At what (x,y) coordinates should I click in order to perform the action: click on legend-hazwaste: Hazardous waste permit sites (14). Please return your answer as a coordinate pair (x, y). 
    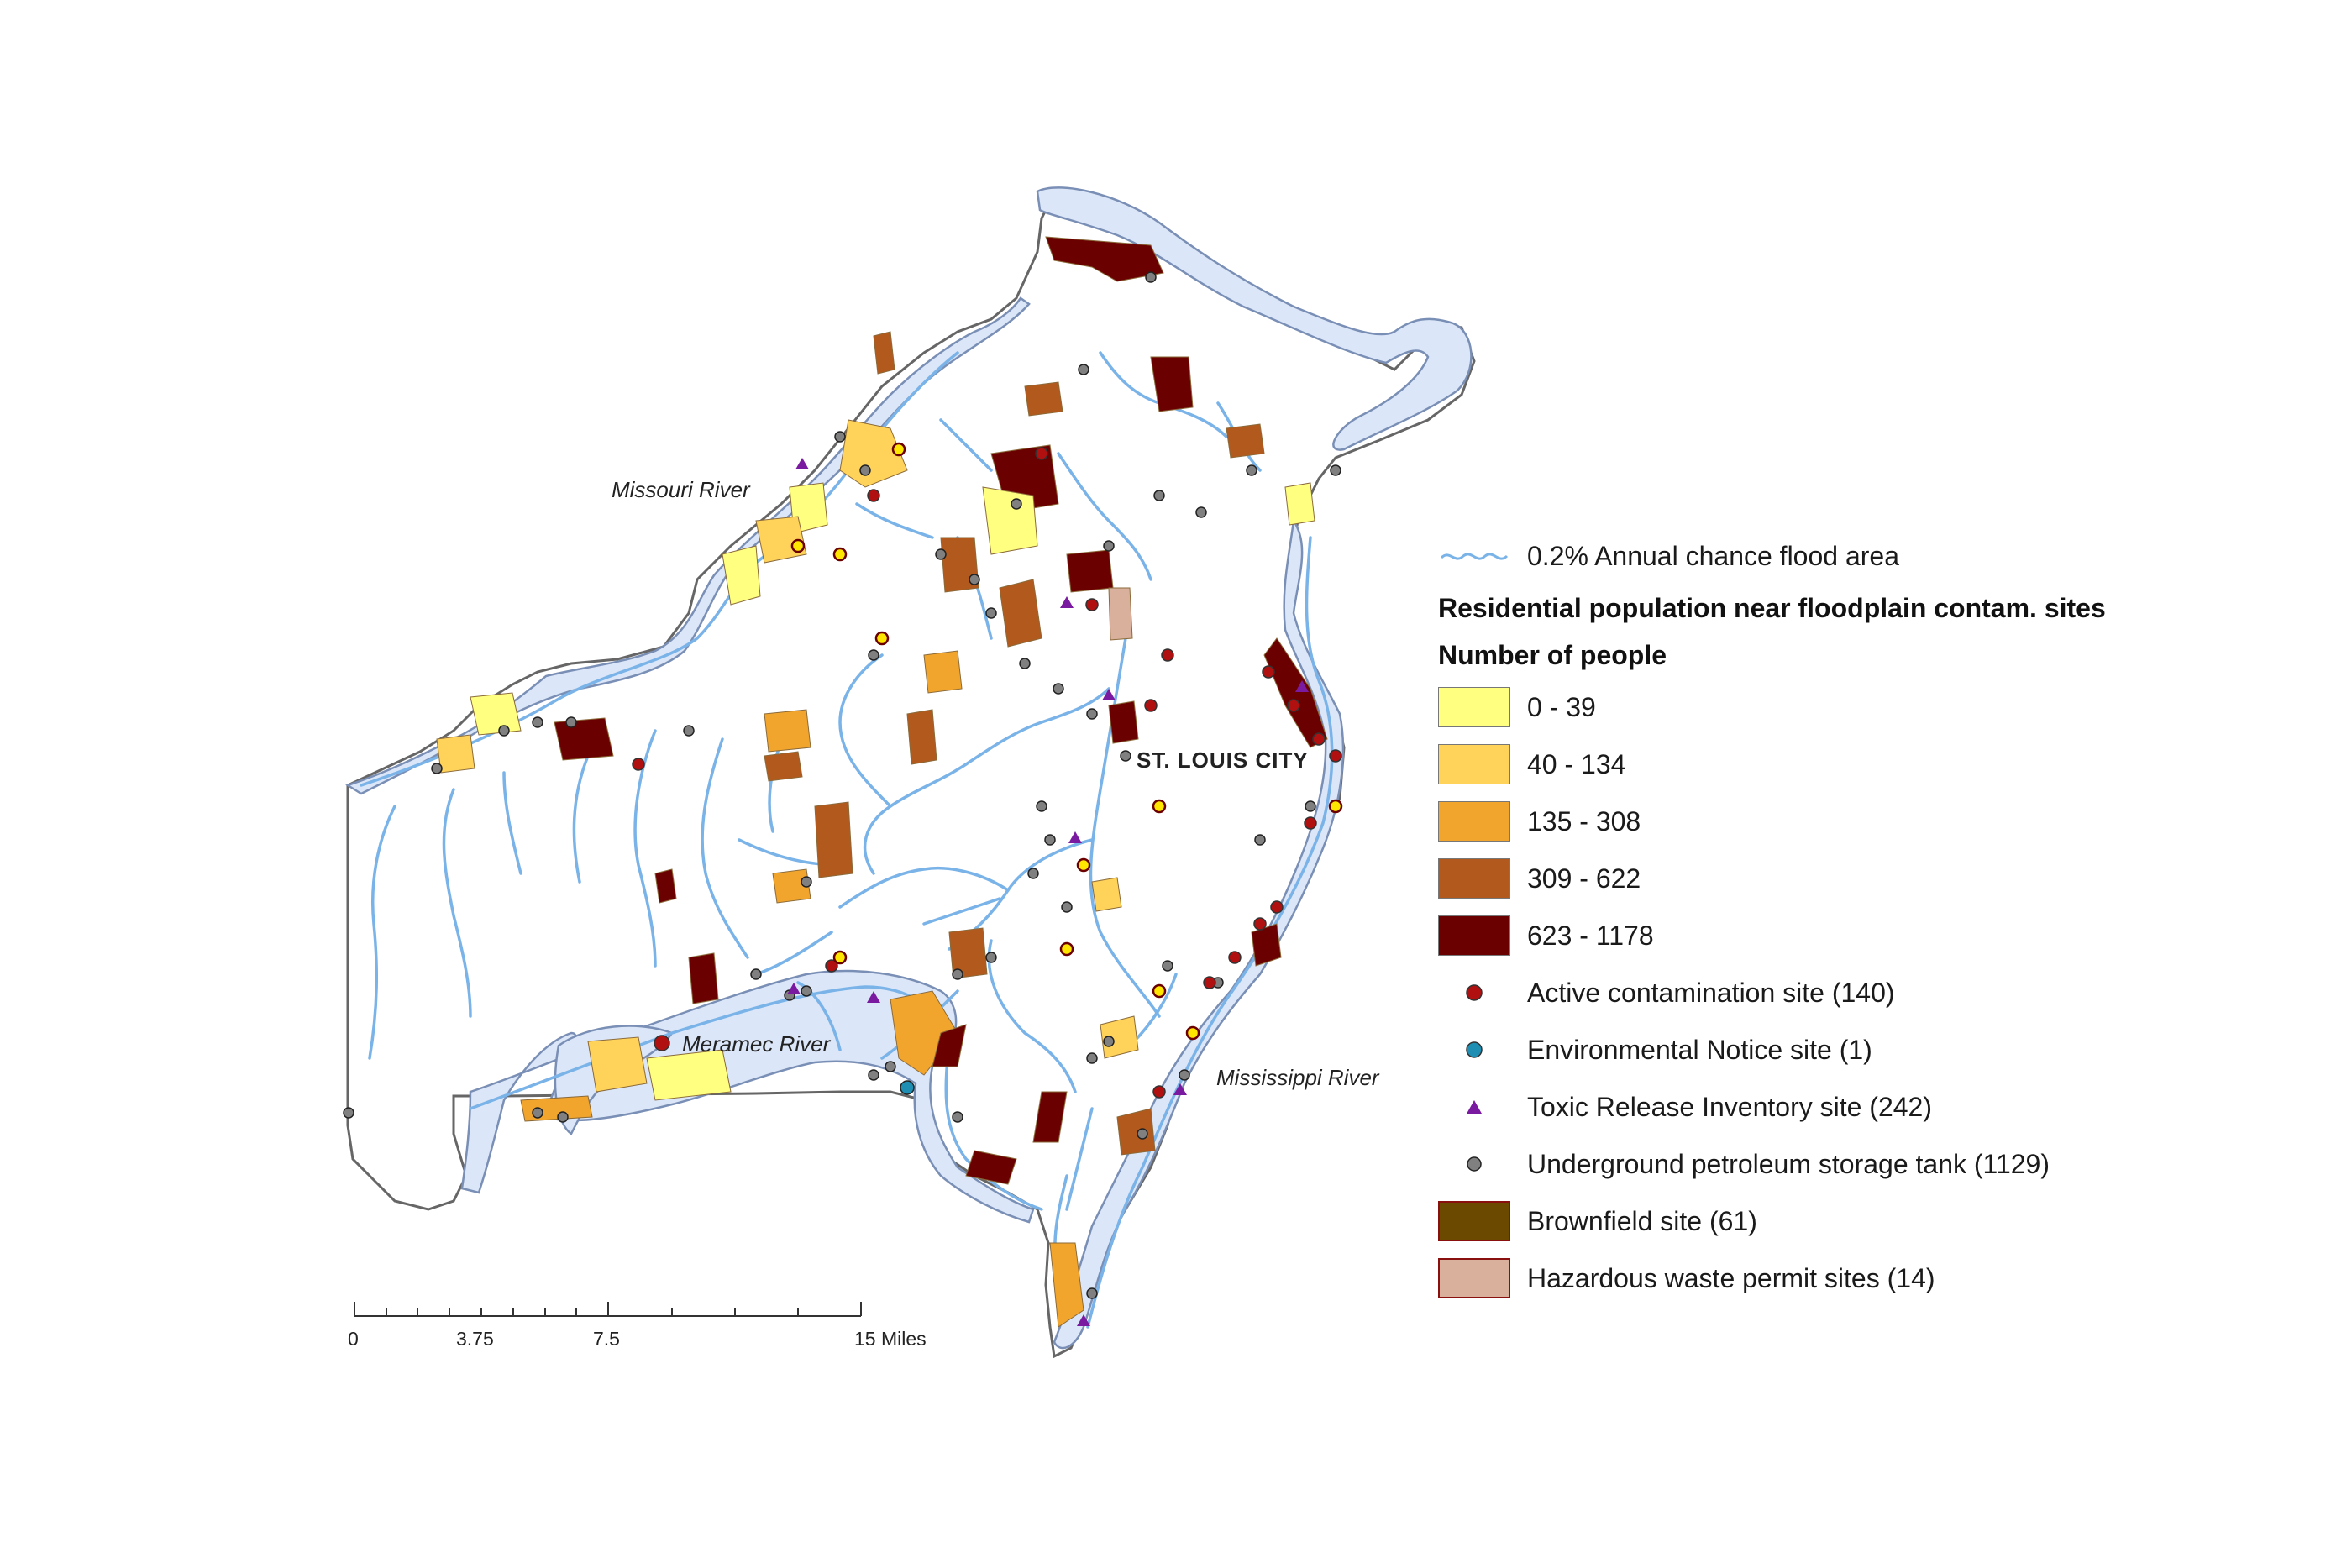
    Looking at the image, I should click on (1879, 1278).